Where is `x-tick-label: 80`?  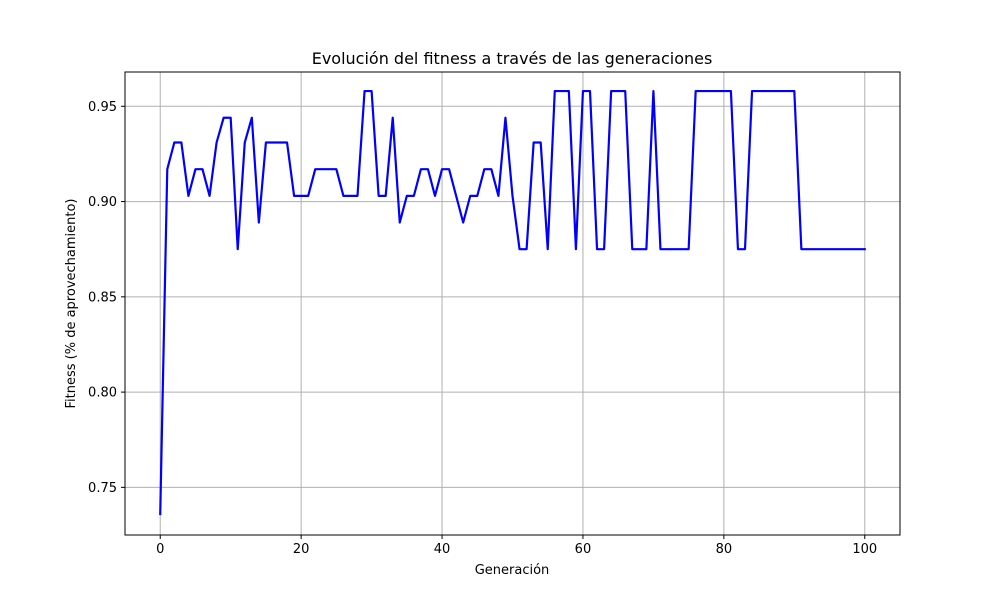 x-tick-label: 80 is located at coordinates (724, 549).